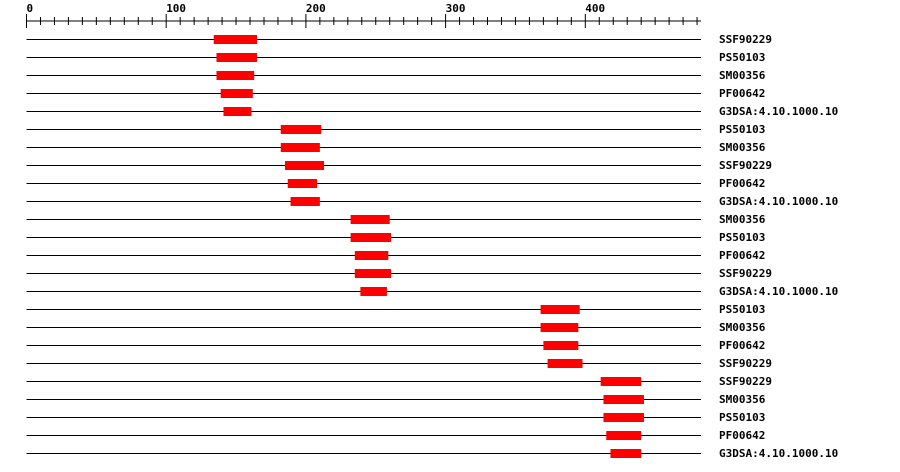 The width and height of the screenshot is (900, 472). Describe the element at coordinates (595, 8) in the screenshot. I see `tick-label: 400` at that location.